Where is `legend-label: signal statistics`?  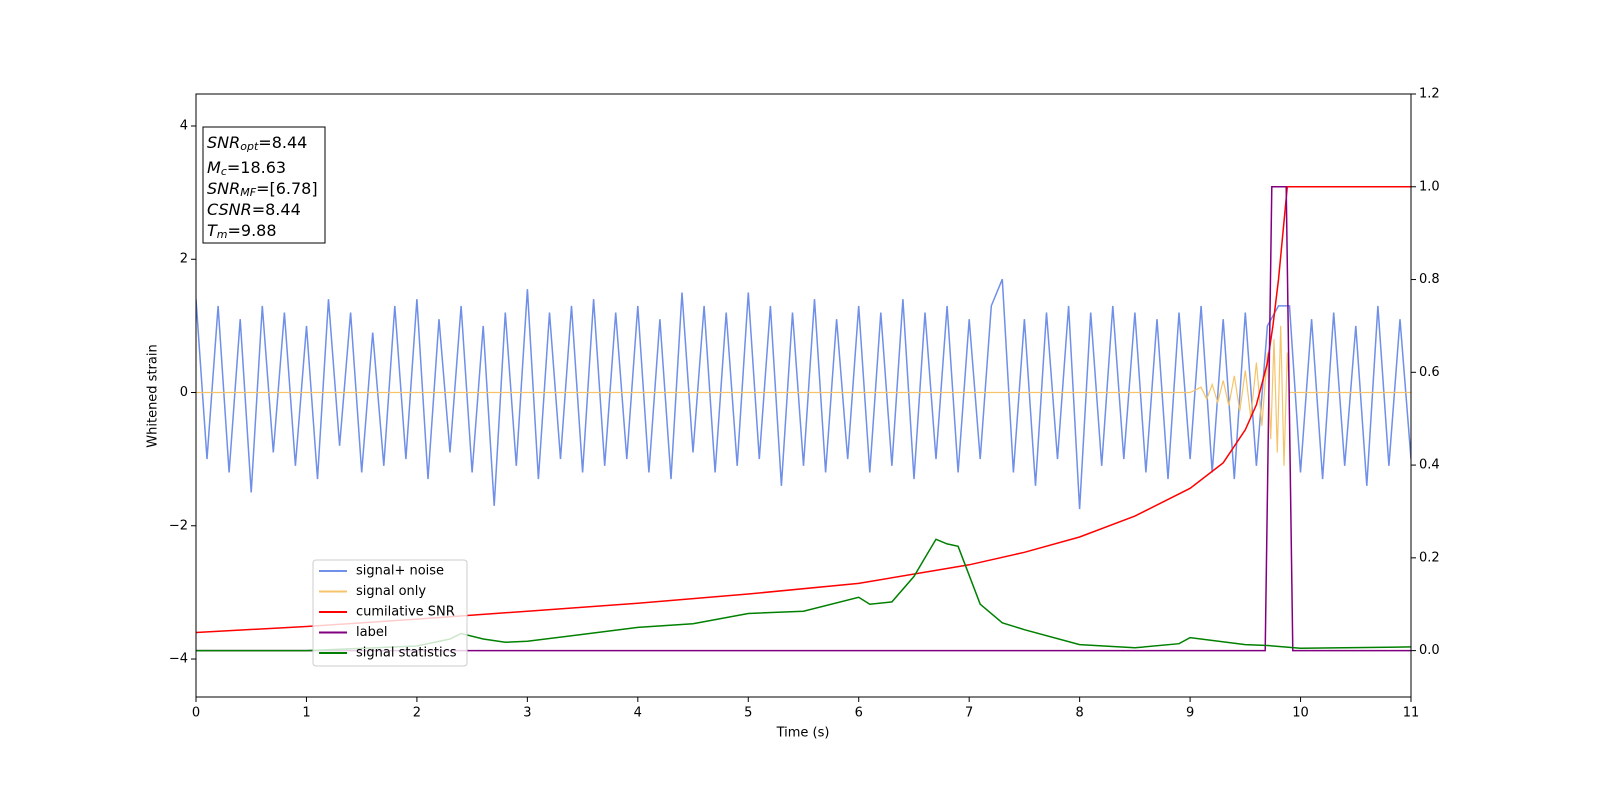
legend-label: signal statistics is located at coordinates (406, 653).